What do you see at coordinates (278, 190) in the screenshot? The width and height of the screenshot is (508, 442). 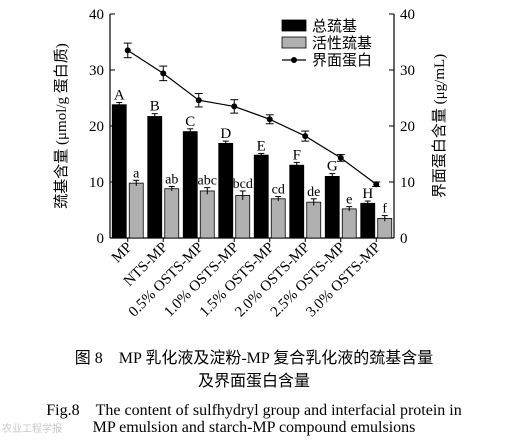 I see `significance-letter-active: cd` at bounding box center [278, 190].